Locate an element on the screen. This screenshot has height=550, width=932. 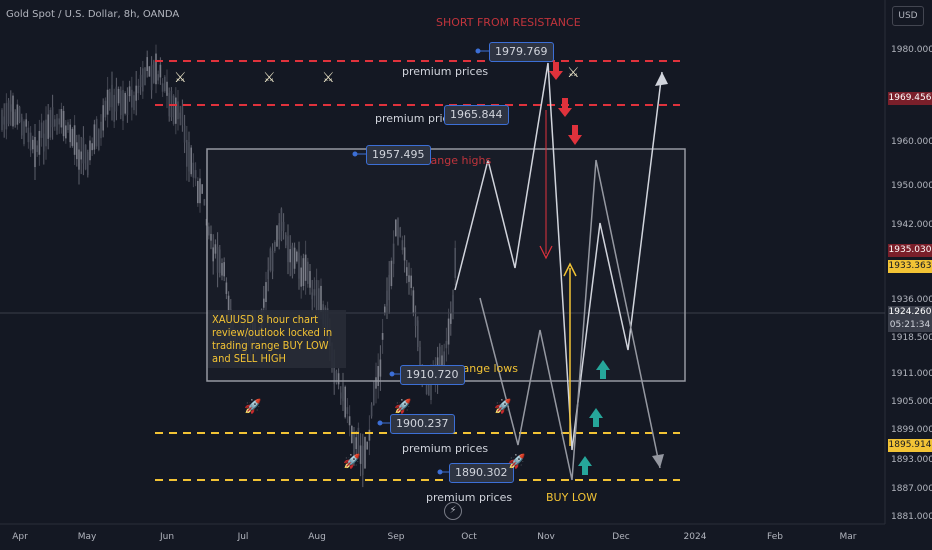
price-callout: 1910.720 is located at coordinates (432, 375).